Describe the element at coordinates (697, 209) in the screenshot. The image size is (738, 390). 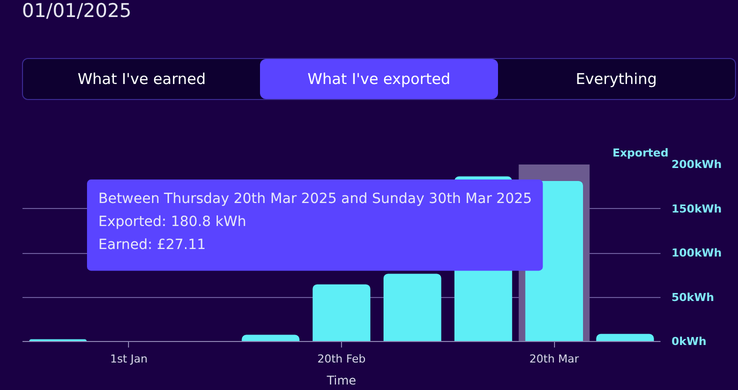
I see `y-tick-label: 150kWh` at that location.